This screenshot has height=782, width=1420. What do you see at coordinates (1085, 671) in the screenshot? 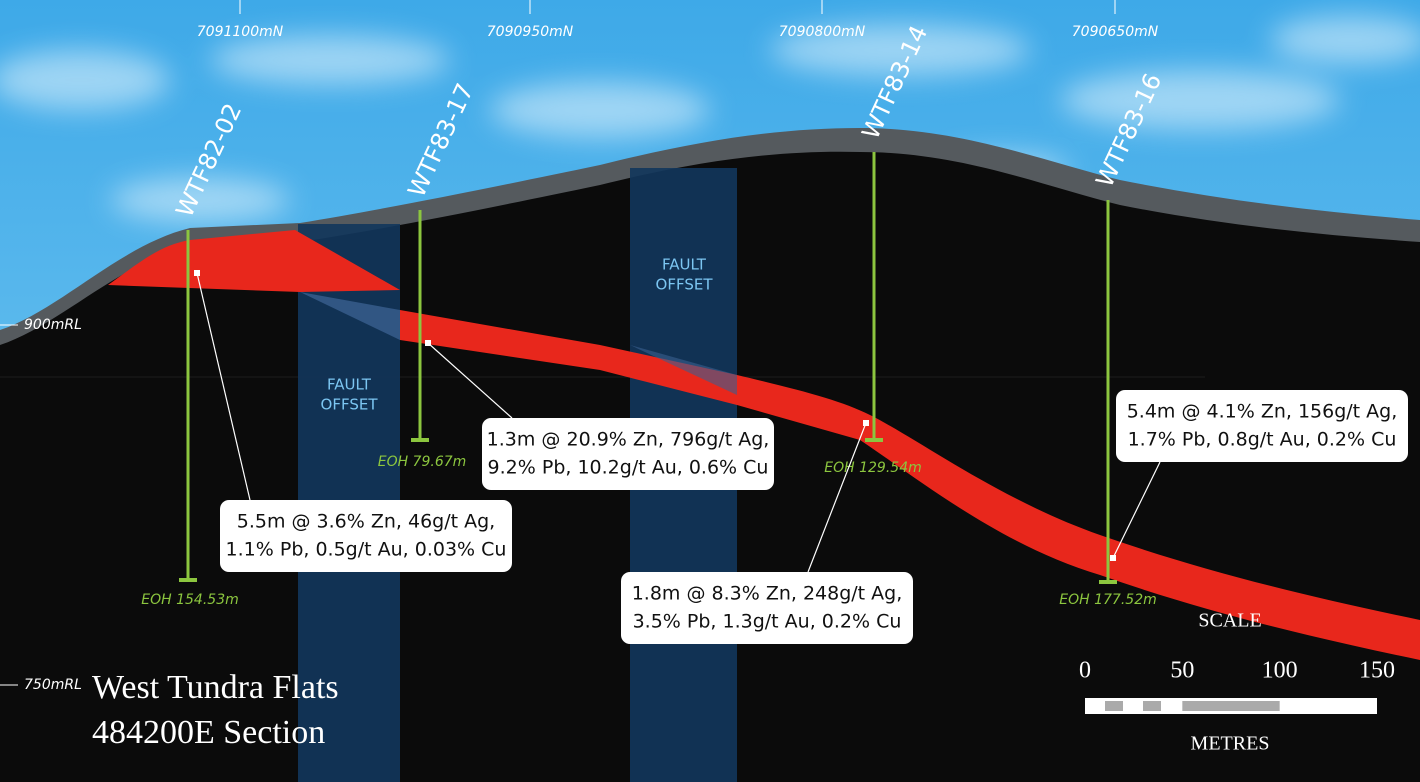
I see `scale-tick-label: 0` at bounding box center [1085, 671].